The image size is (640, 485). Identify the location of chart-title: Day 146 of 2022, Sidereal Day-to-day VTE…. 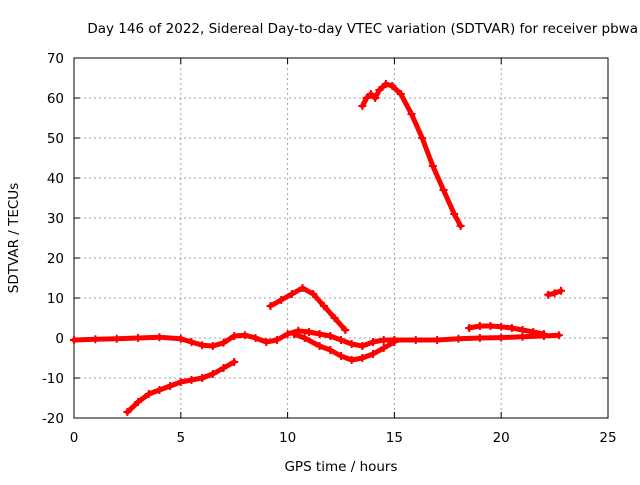
(362, 29).